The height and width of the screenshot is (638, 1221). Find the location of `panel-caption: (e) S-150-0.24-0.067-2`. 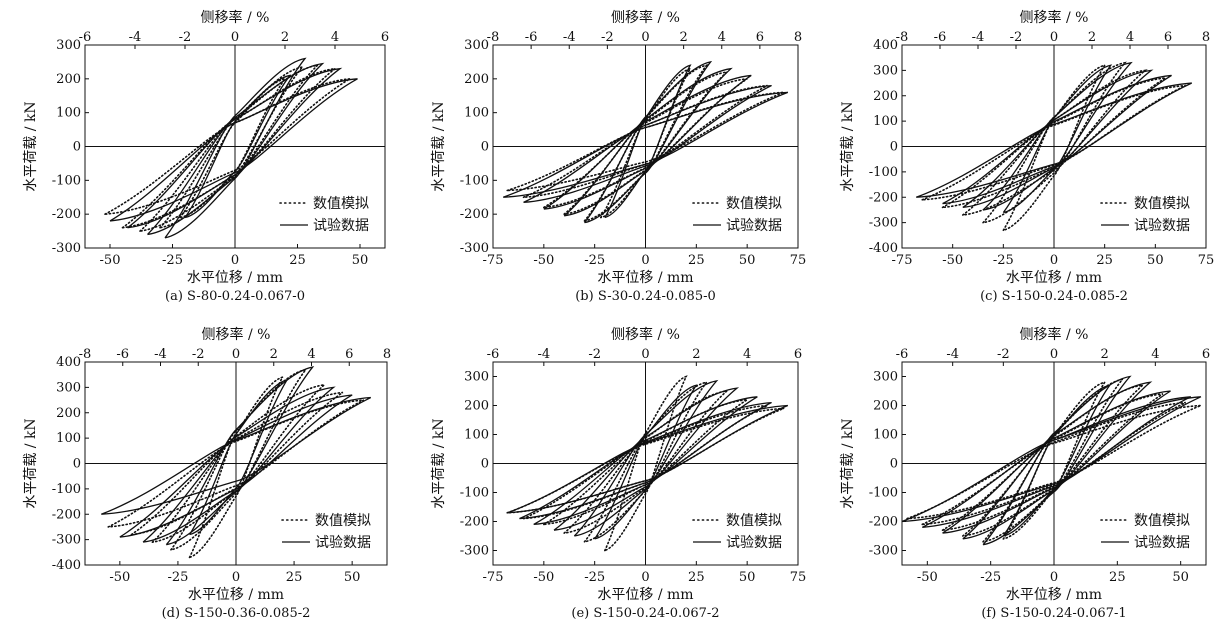

panel-caption: (e) S-150-0.24-0.067-2 is located at coordinates (645, 613).